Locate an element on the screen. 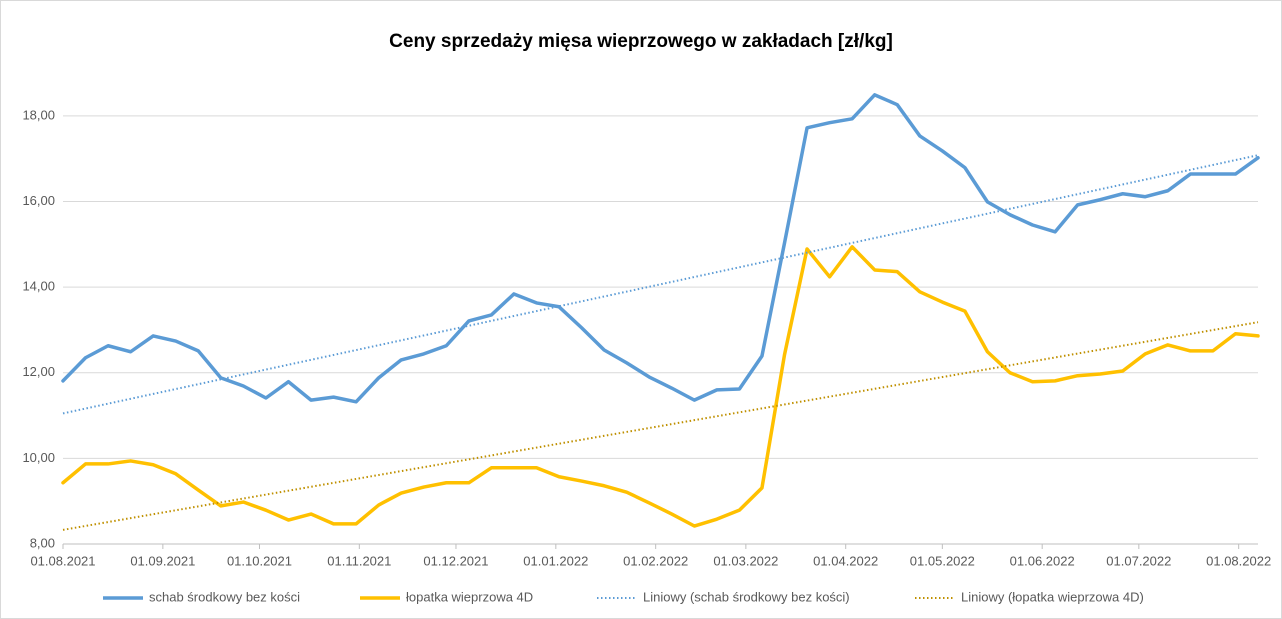 This screenshot has height=619, width=1282. x-tick-label: 01.08.2022 is located at coordinates (1238, 560).